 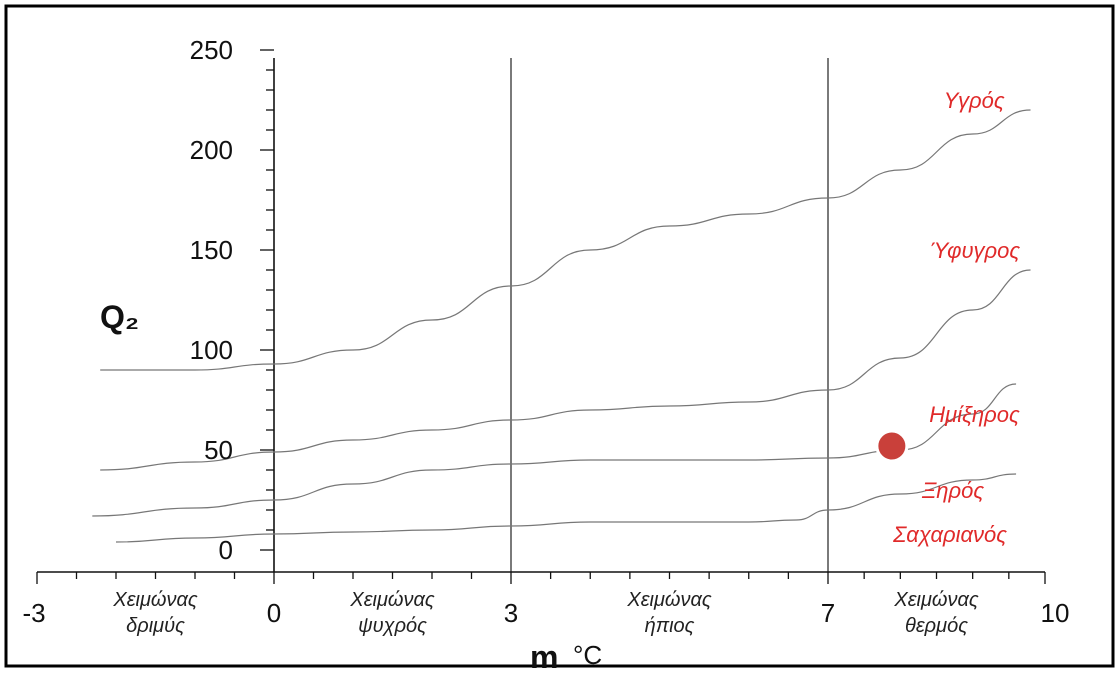 I want to click on x-tick-label: -3, so click(x=33, y=613).